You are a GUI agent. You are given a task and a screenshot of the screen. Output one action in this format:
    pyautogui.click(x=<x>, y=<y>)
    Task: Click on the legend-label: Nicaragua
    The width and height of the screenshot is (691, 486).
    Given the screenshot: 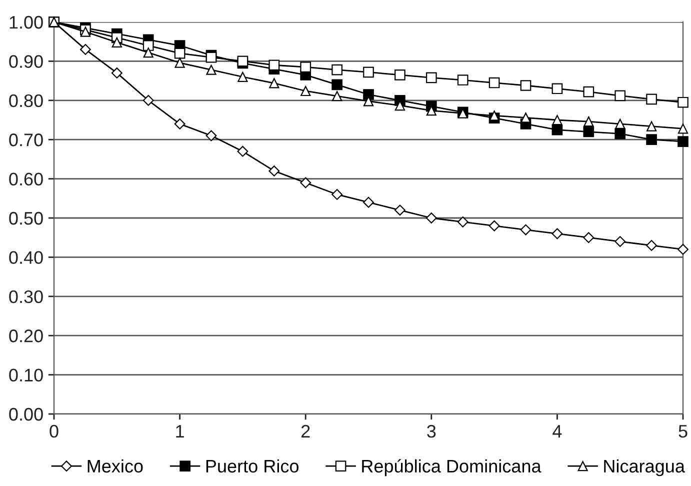 What is the action you would take?
    pyautogui.click(x=644, y=467)
    